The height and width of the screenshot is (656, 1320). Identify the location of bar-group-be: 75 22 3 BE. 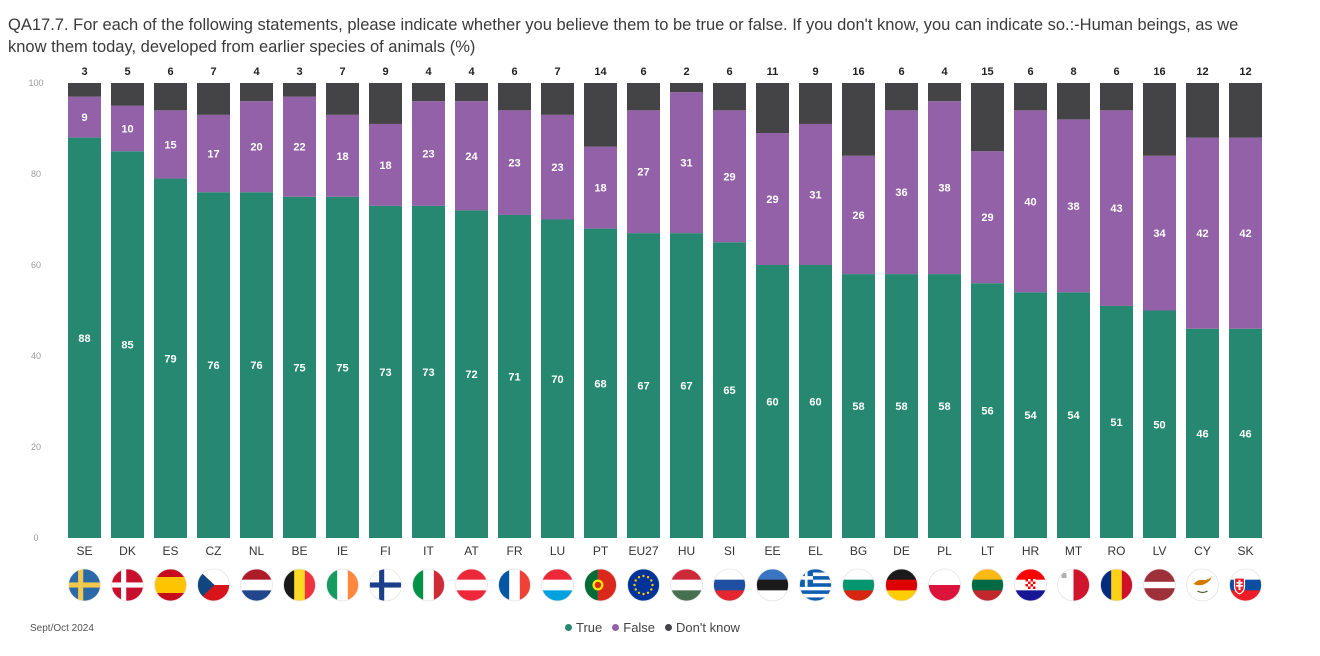
(299, 312).